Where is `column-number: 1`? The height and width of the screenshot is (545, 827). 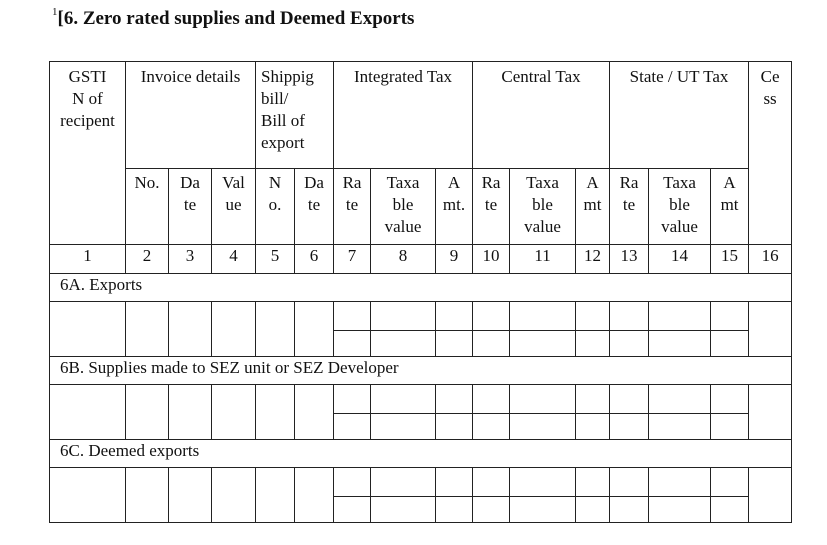
column-number: 1 is located at coordinates (87, 259).